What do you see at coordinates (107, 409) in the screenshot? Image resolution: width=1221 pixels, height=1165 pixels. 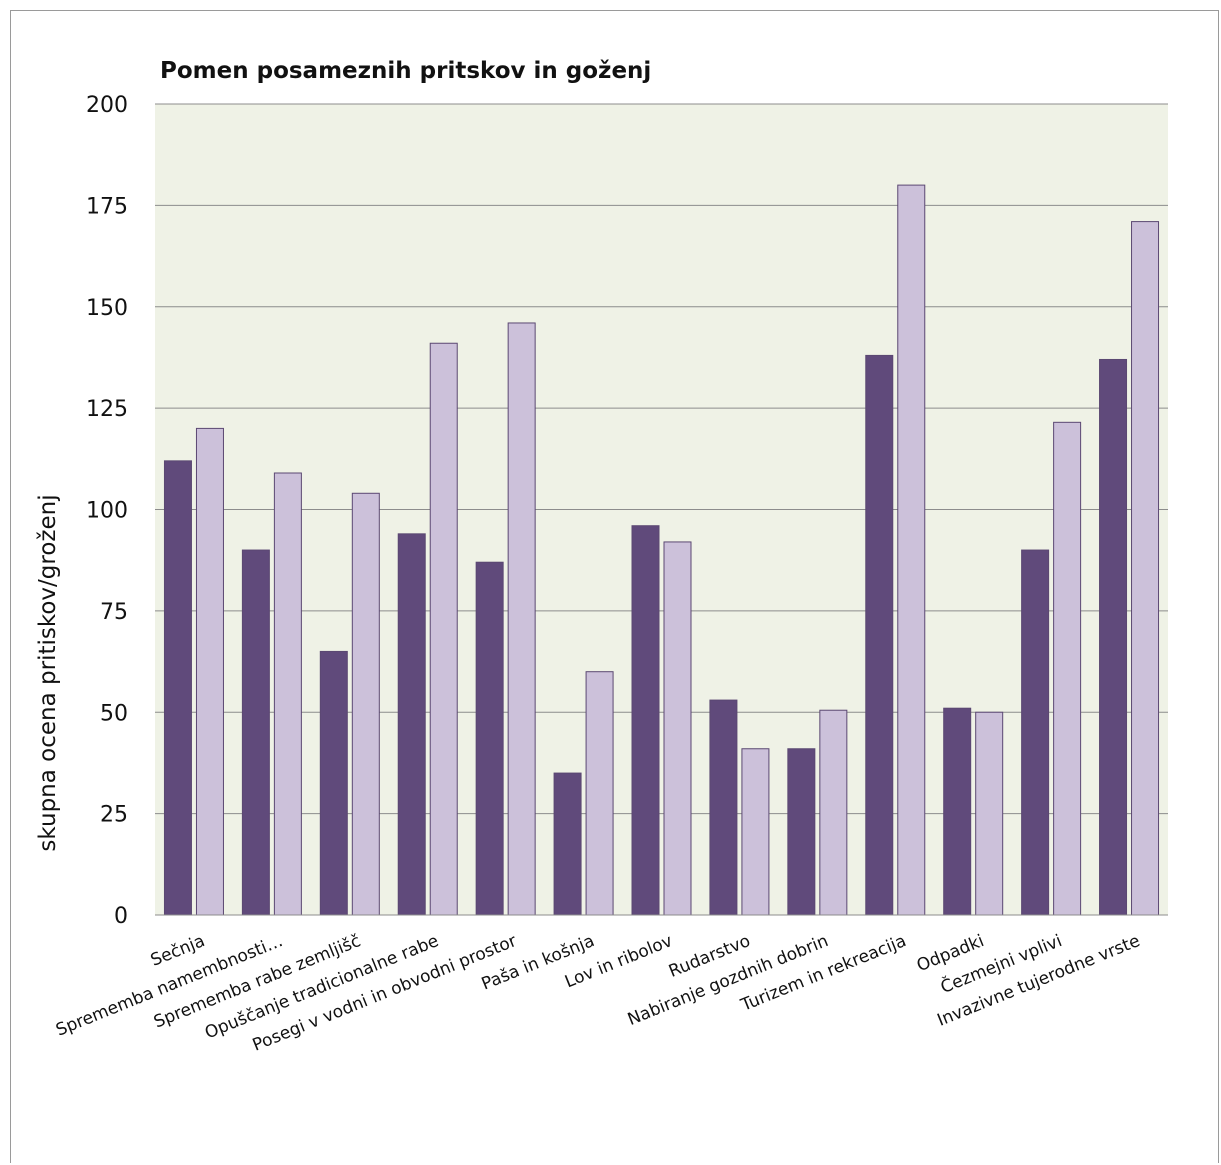 I see `y-tick-label: 125` at bounding box center [107, 409].